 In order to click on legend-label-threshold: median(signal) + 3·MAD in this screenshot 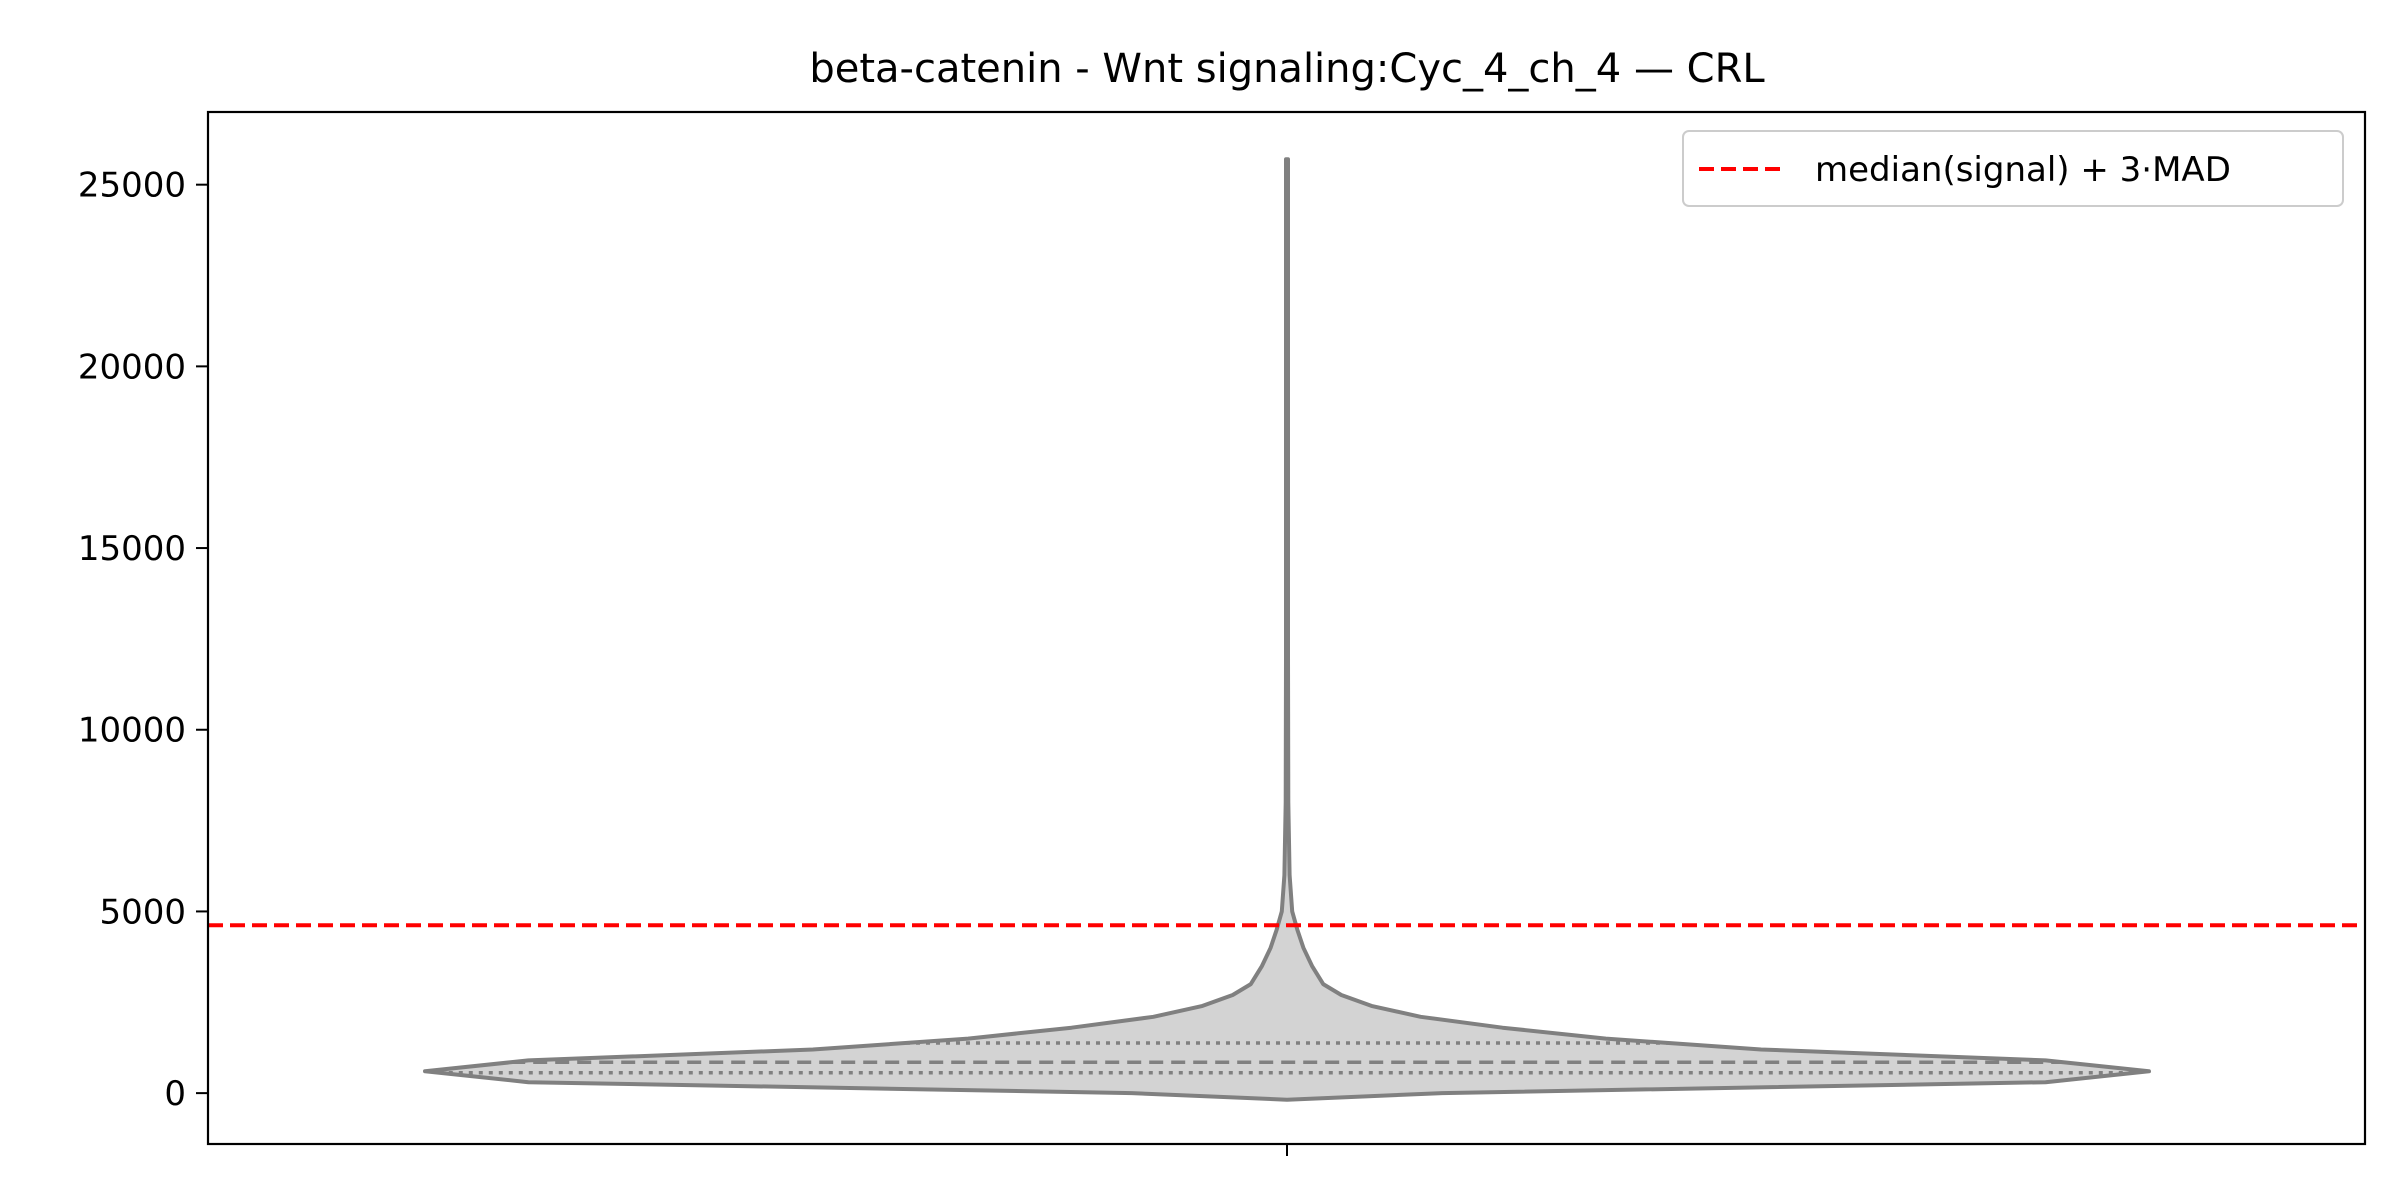, I will do `click(2023, 170)`.